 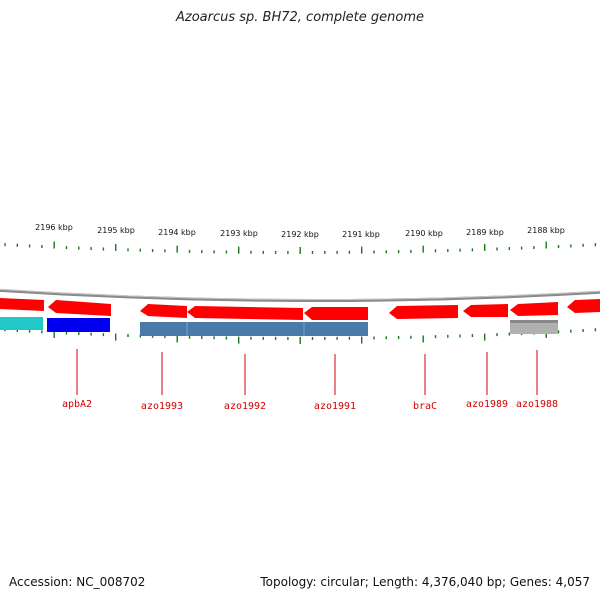 I want to click on genome-backbone, so click(x=300, y=295).